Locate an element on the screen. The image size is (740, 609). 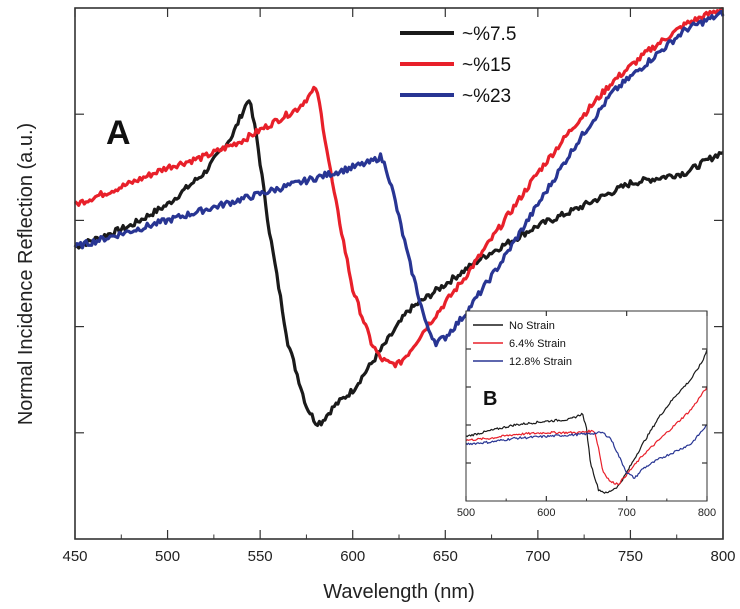
inset-ticks-group is located at coordinates (586, 406).